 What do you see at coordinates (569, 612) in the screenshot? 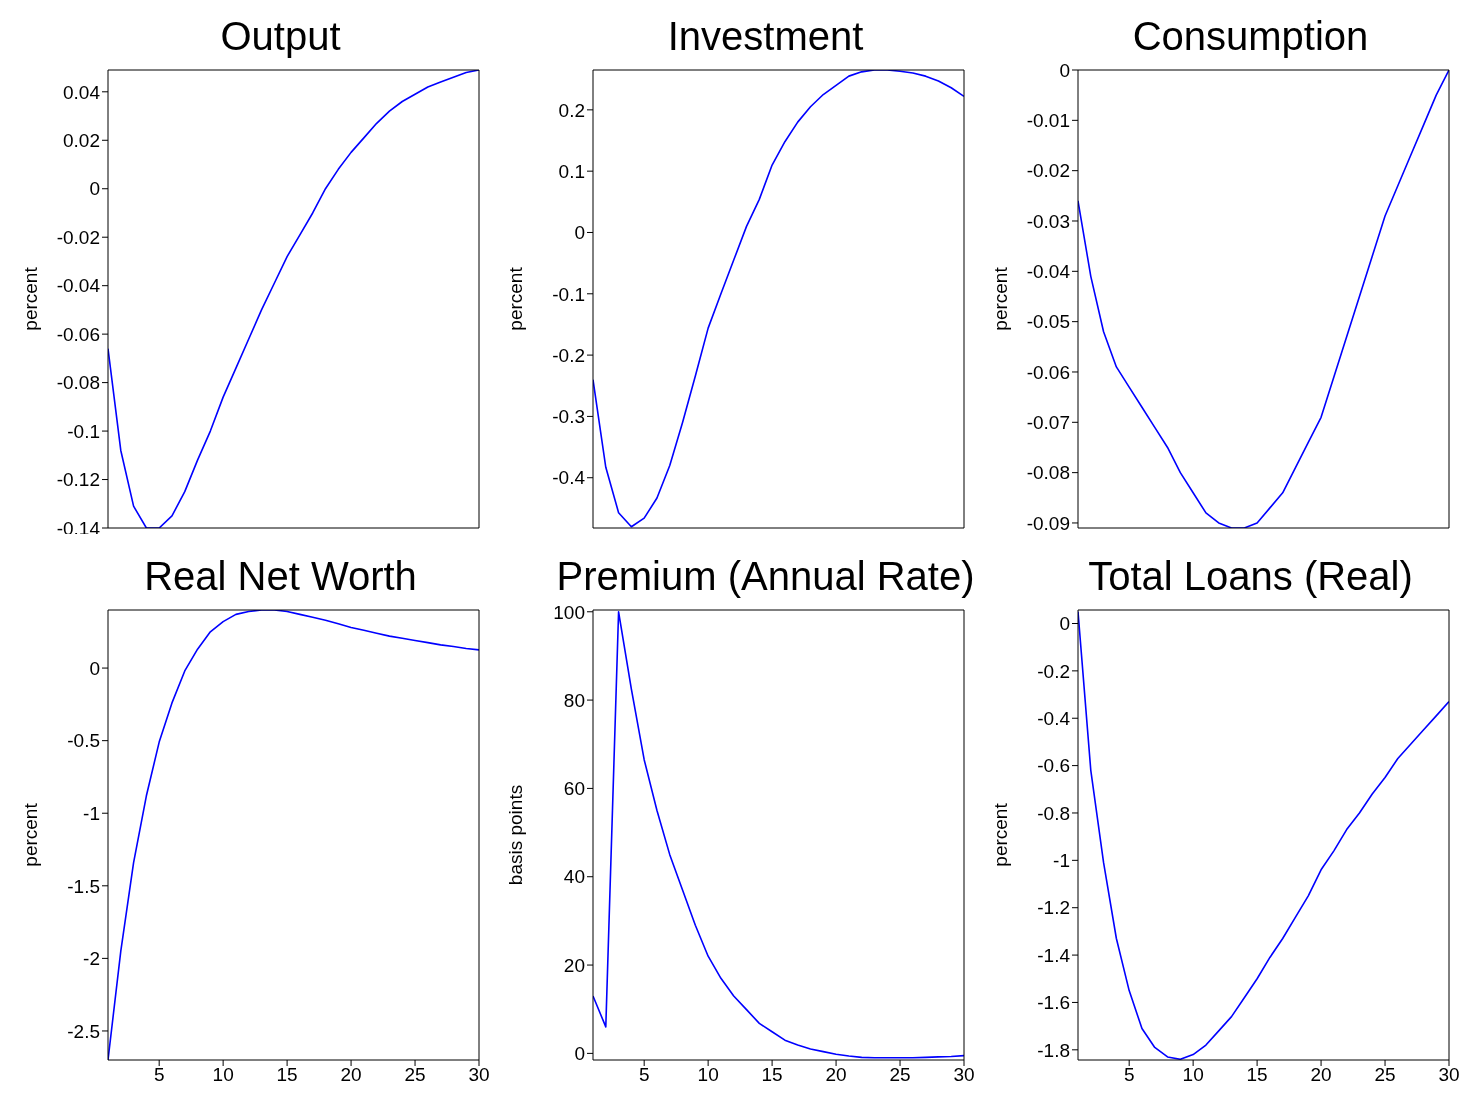
I see `y-tick-label: 100` at bounding box center [569, 612].